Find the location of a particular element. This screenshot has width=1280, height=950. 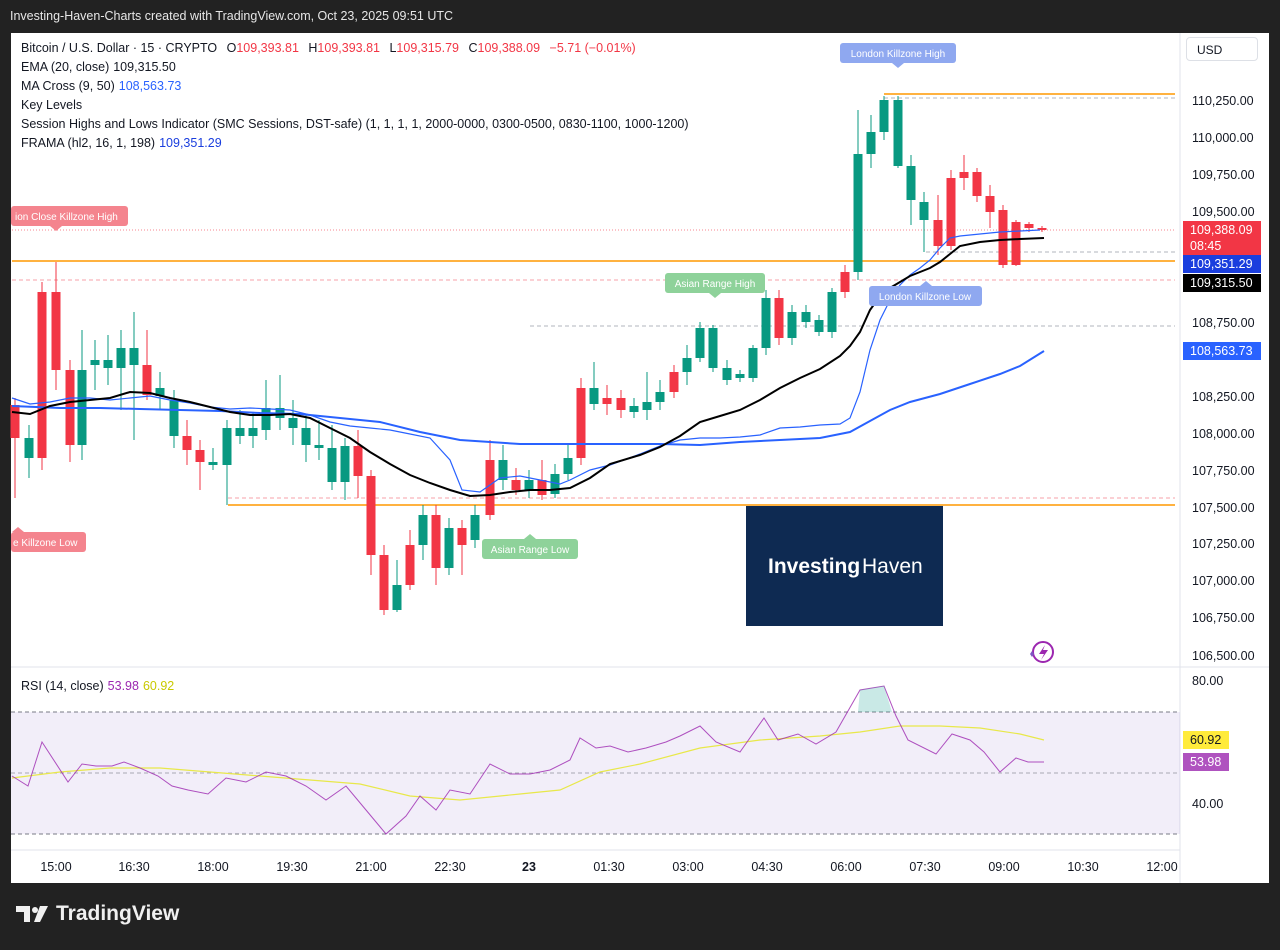

ohlc-high: 109,393.81 is located at coordinates (348, 48).